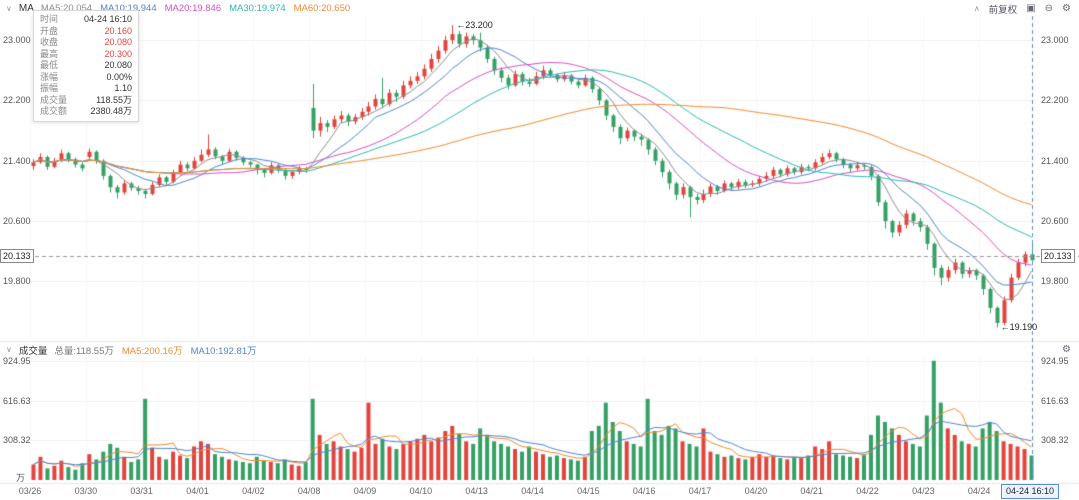 This screenshot has width=1079, height=500. I want to click on volume-legend-item: 总量:118.55万, so click(84, 351).